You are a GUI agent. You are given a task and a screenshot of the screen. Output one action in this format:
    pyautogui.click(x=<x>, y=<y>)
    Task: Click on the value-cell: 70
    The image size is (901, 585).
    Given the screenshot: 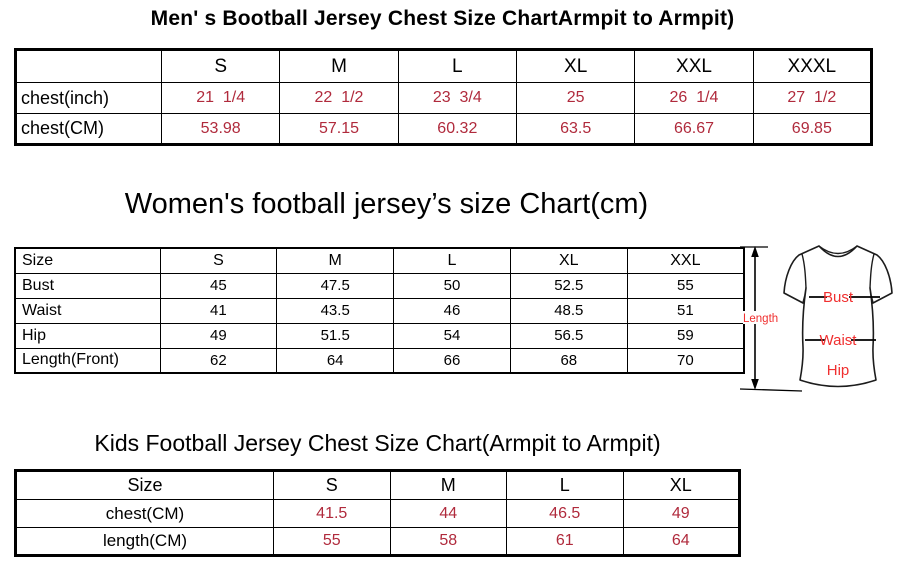 What is the action you would take?
    pyautogui.click(x=685, y=360)
    